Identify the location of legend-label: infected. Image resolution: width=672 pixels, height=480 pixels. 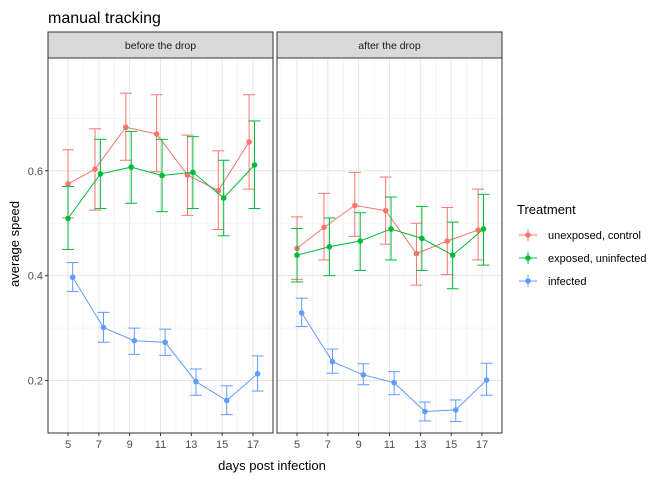
(567, 282).